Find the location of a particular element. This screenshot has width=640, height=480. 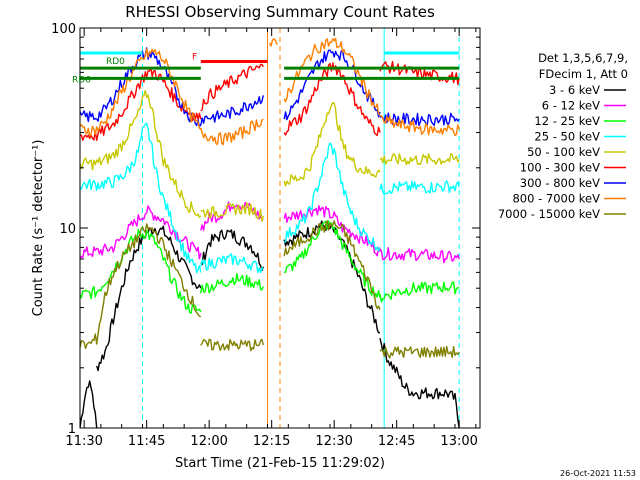

legend-entry-label: 800 - 7000 keV is located at coordinates (556, 199).